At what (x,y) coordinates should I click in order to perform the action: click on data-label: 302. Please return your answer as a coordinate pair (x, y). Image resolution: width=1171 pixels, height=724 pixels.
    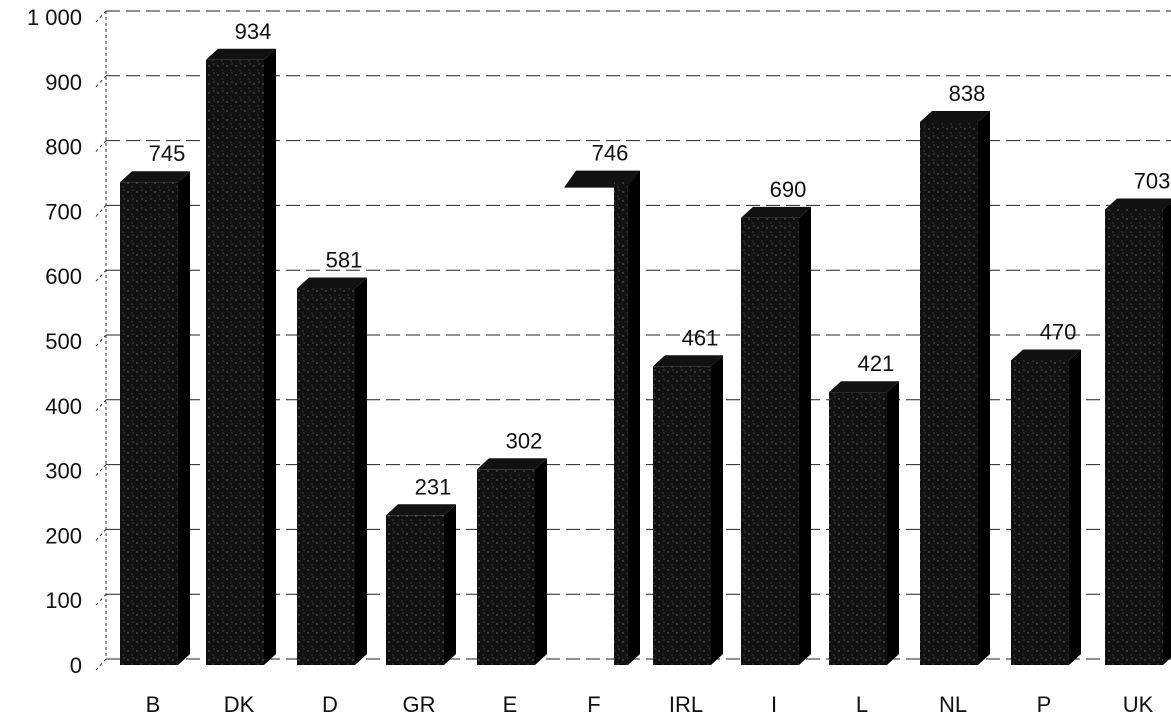
    Looking at the image, I should click on (524, 440).